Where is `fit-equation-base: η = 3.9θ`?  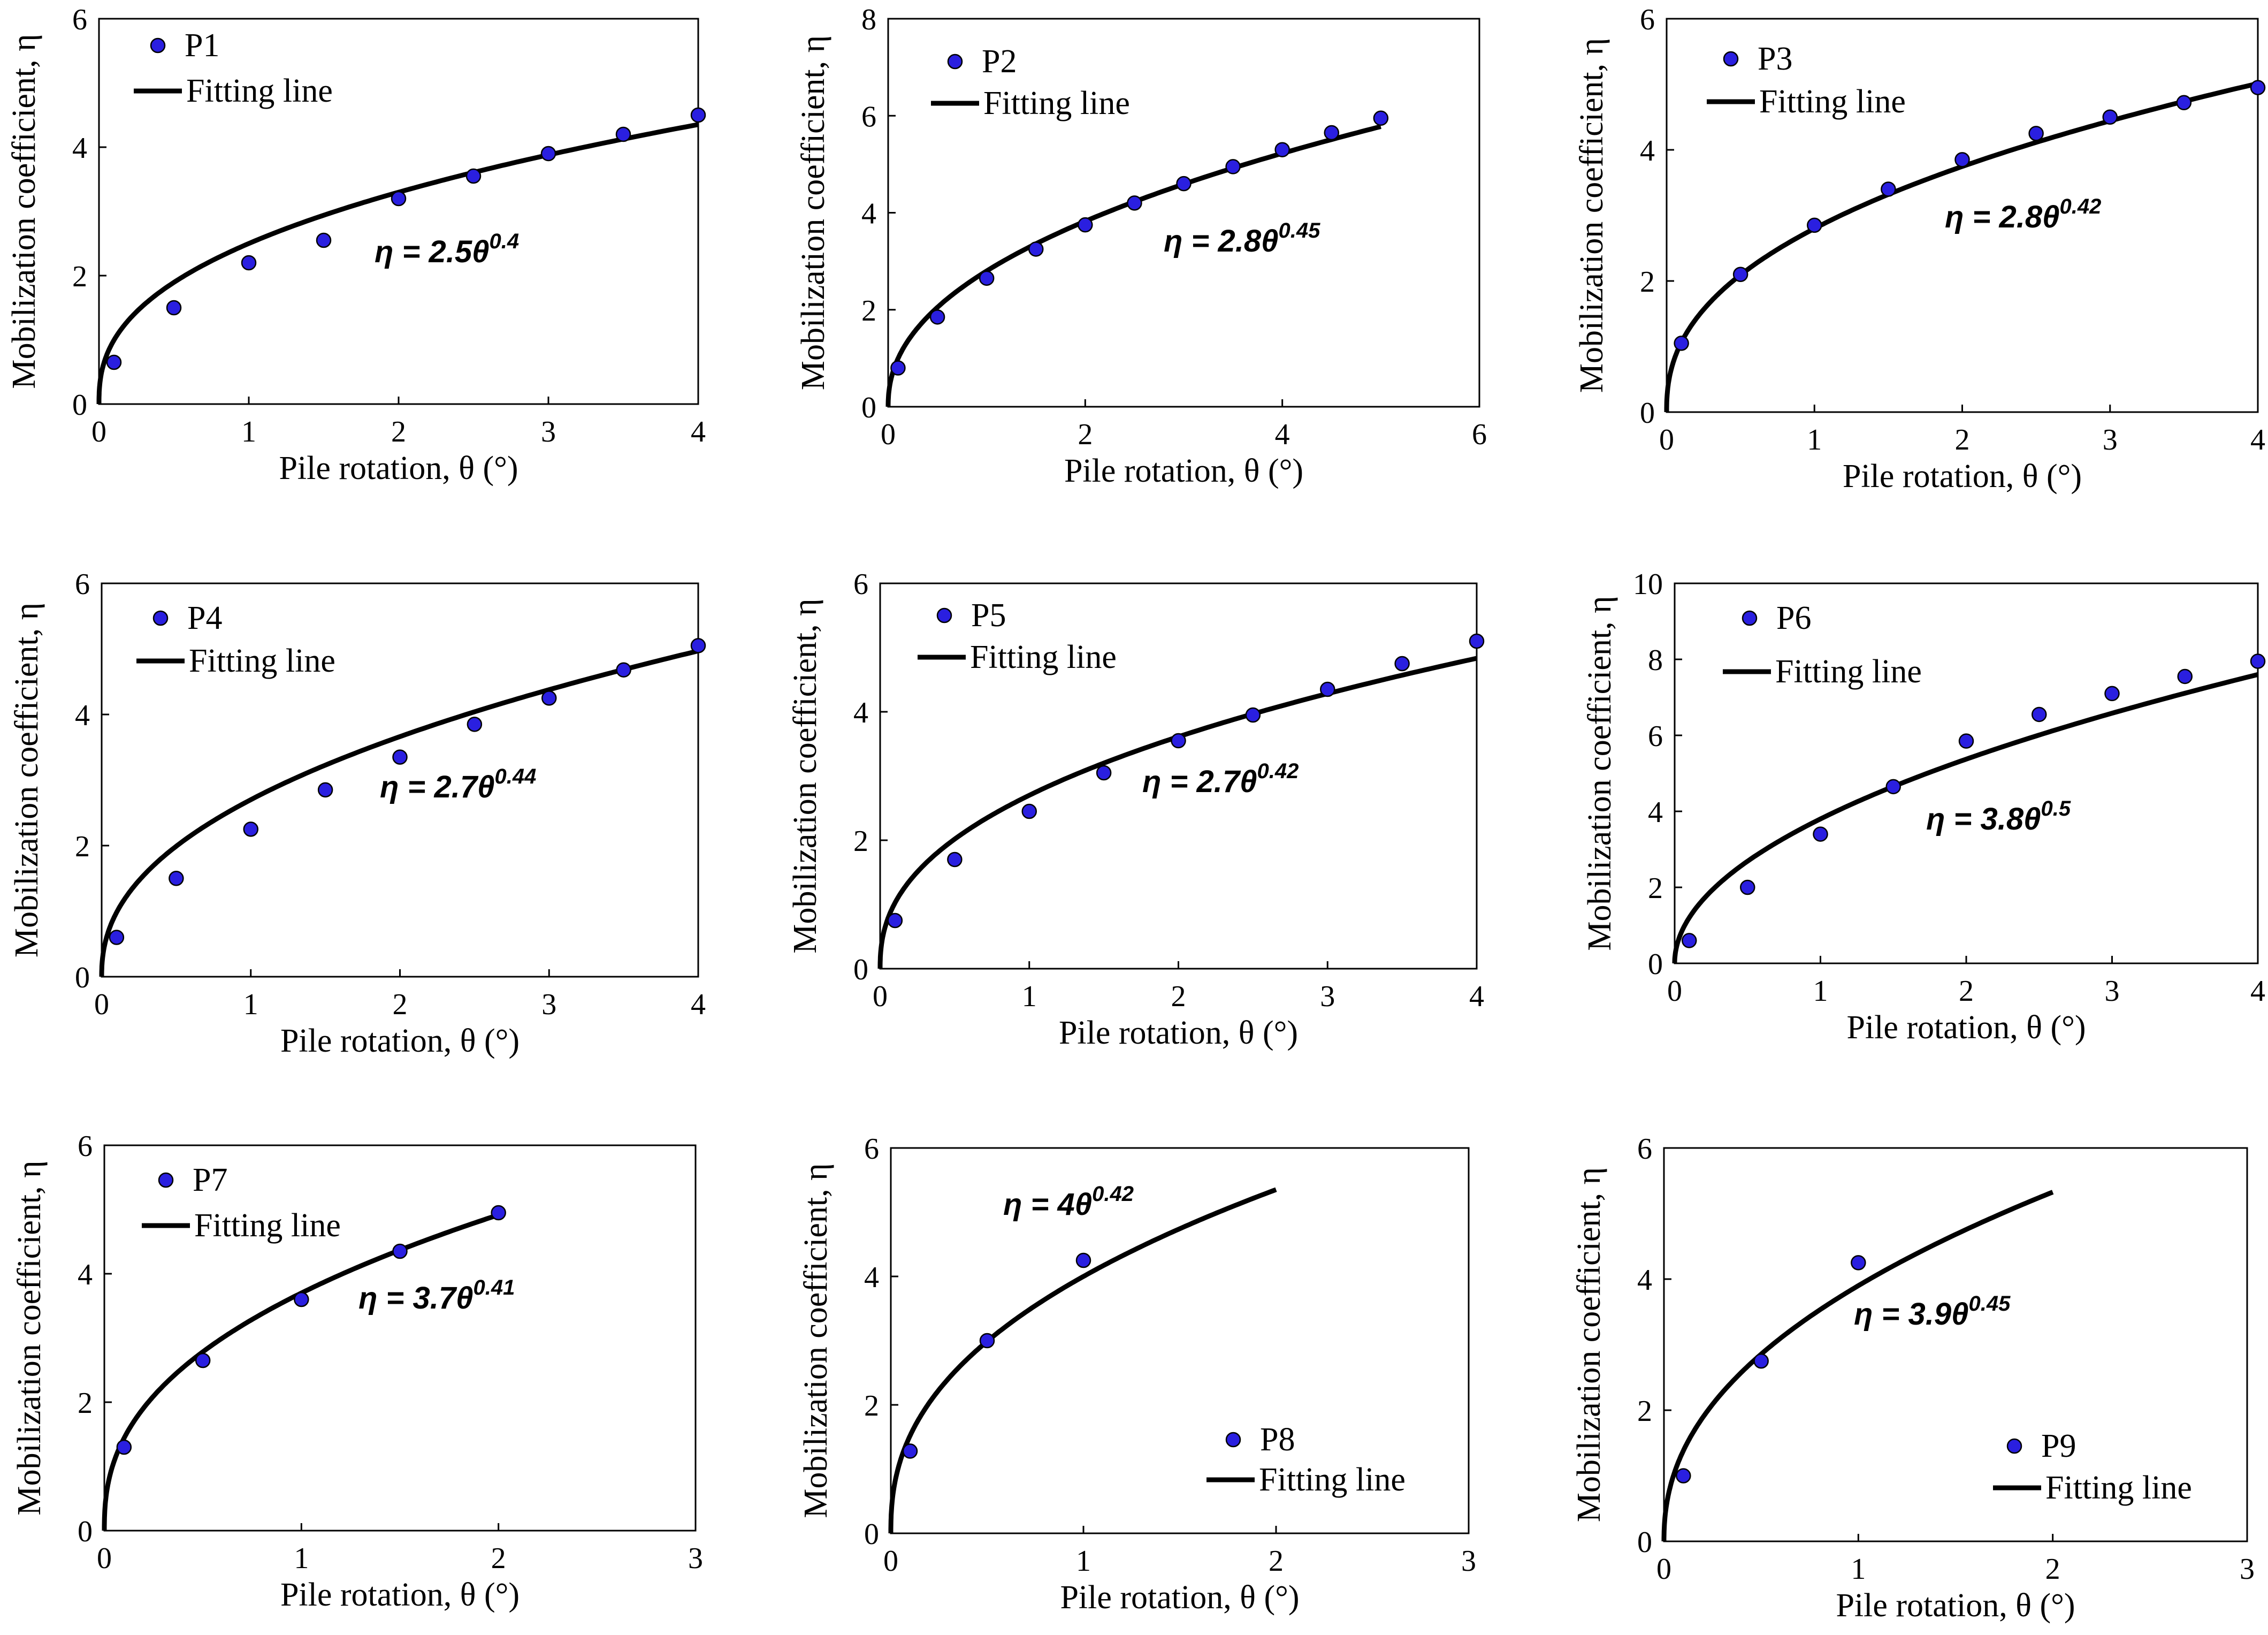 fit-equation-base: η = 3.9θ is located at coordinates (1911, 1315).